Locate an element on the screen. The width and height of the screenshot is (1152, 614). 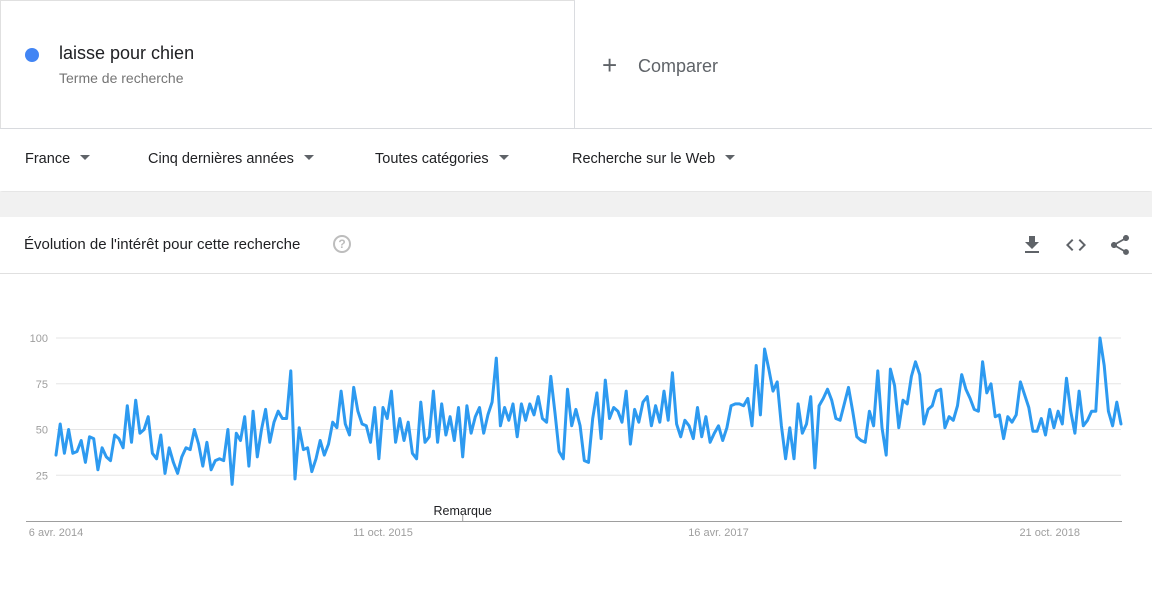
search-term-card: laisse pour chien Terme de recherche is located at coordinates (287, 64).